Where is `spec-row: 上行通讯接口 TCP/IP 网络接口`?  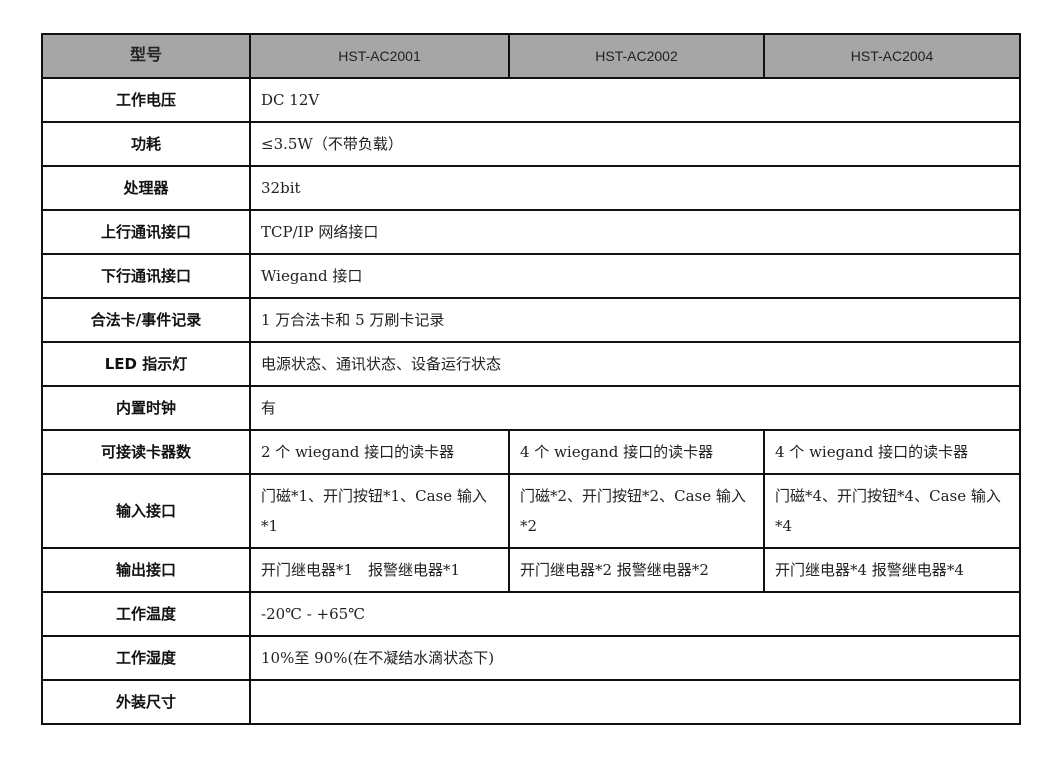
spec-row: 上行通讯接口 TCP/IP 网络接口 is located at coordinates (531, 232).